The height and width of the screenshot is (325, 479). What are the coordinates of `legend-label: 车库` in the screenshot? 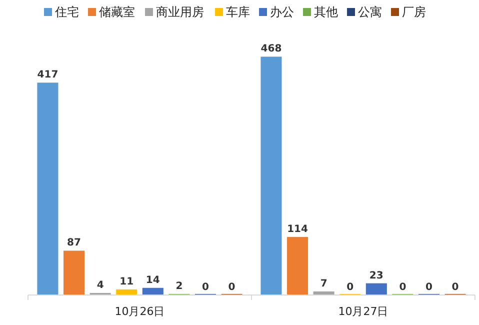 It's located at (238, 12).